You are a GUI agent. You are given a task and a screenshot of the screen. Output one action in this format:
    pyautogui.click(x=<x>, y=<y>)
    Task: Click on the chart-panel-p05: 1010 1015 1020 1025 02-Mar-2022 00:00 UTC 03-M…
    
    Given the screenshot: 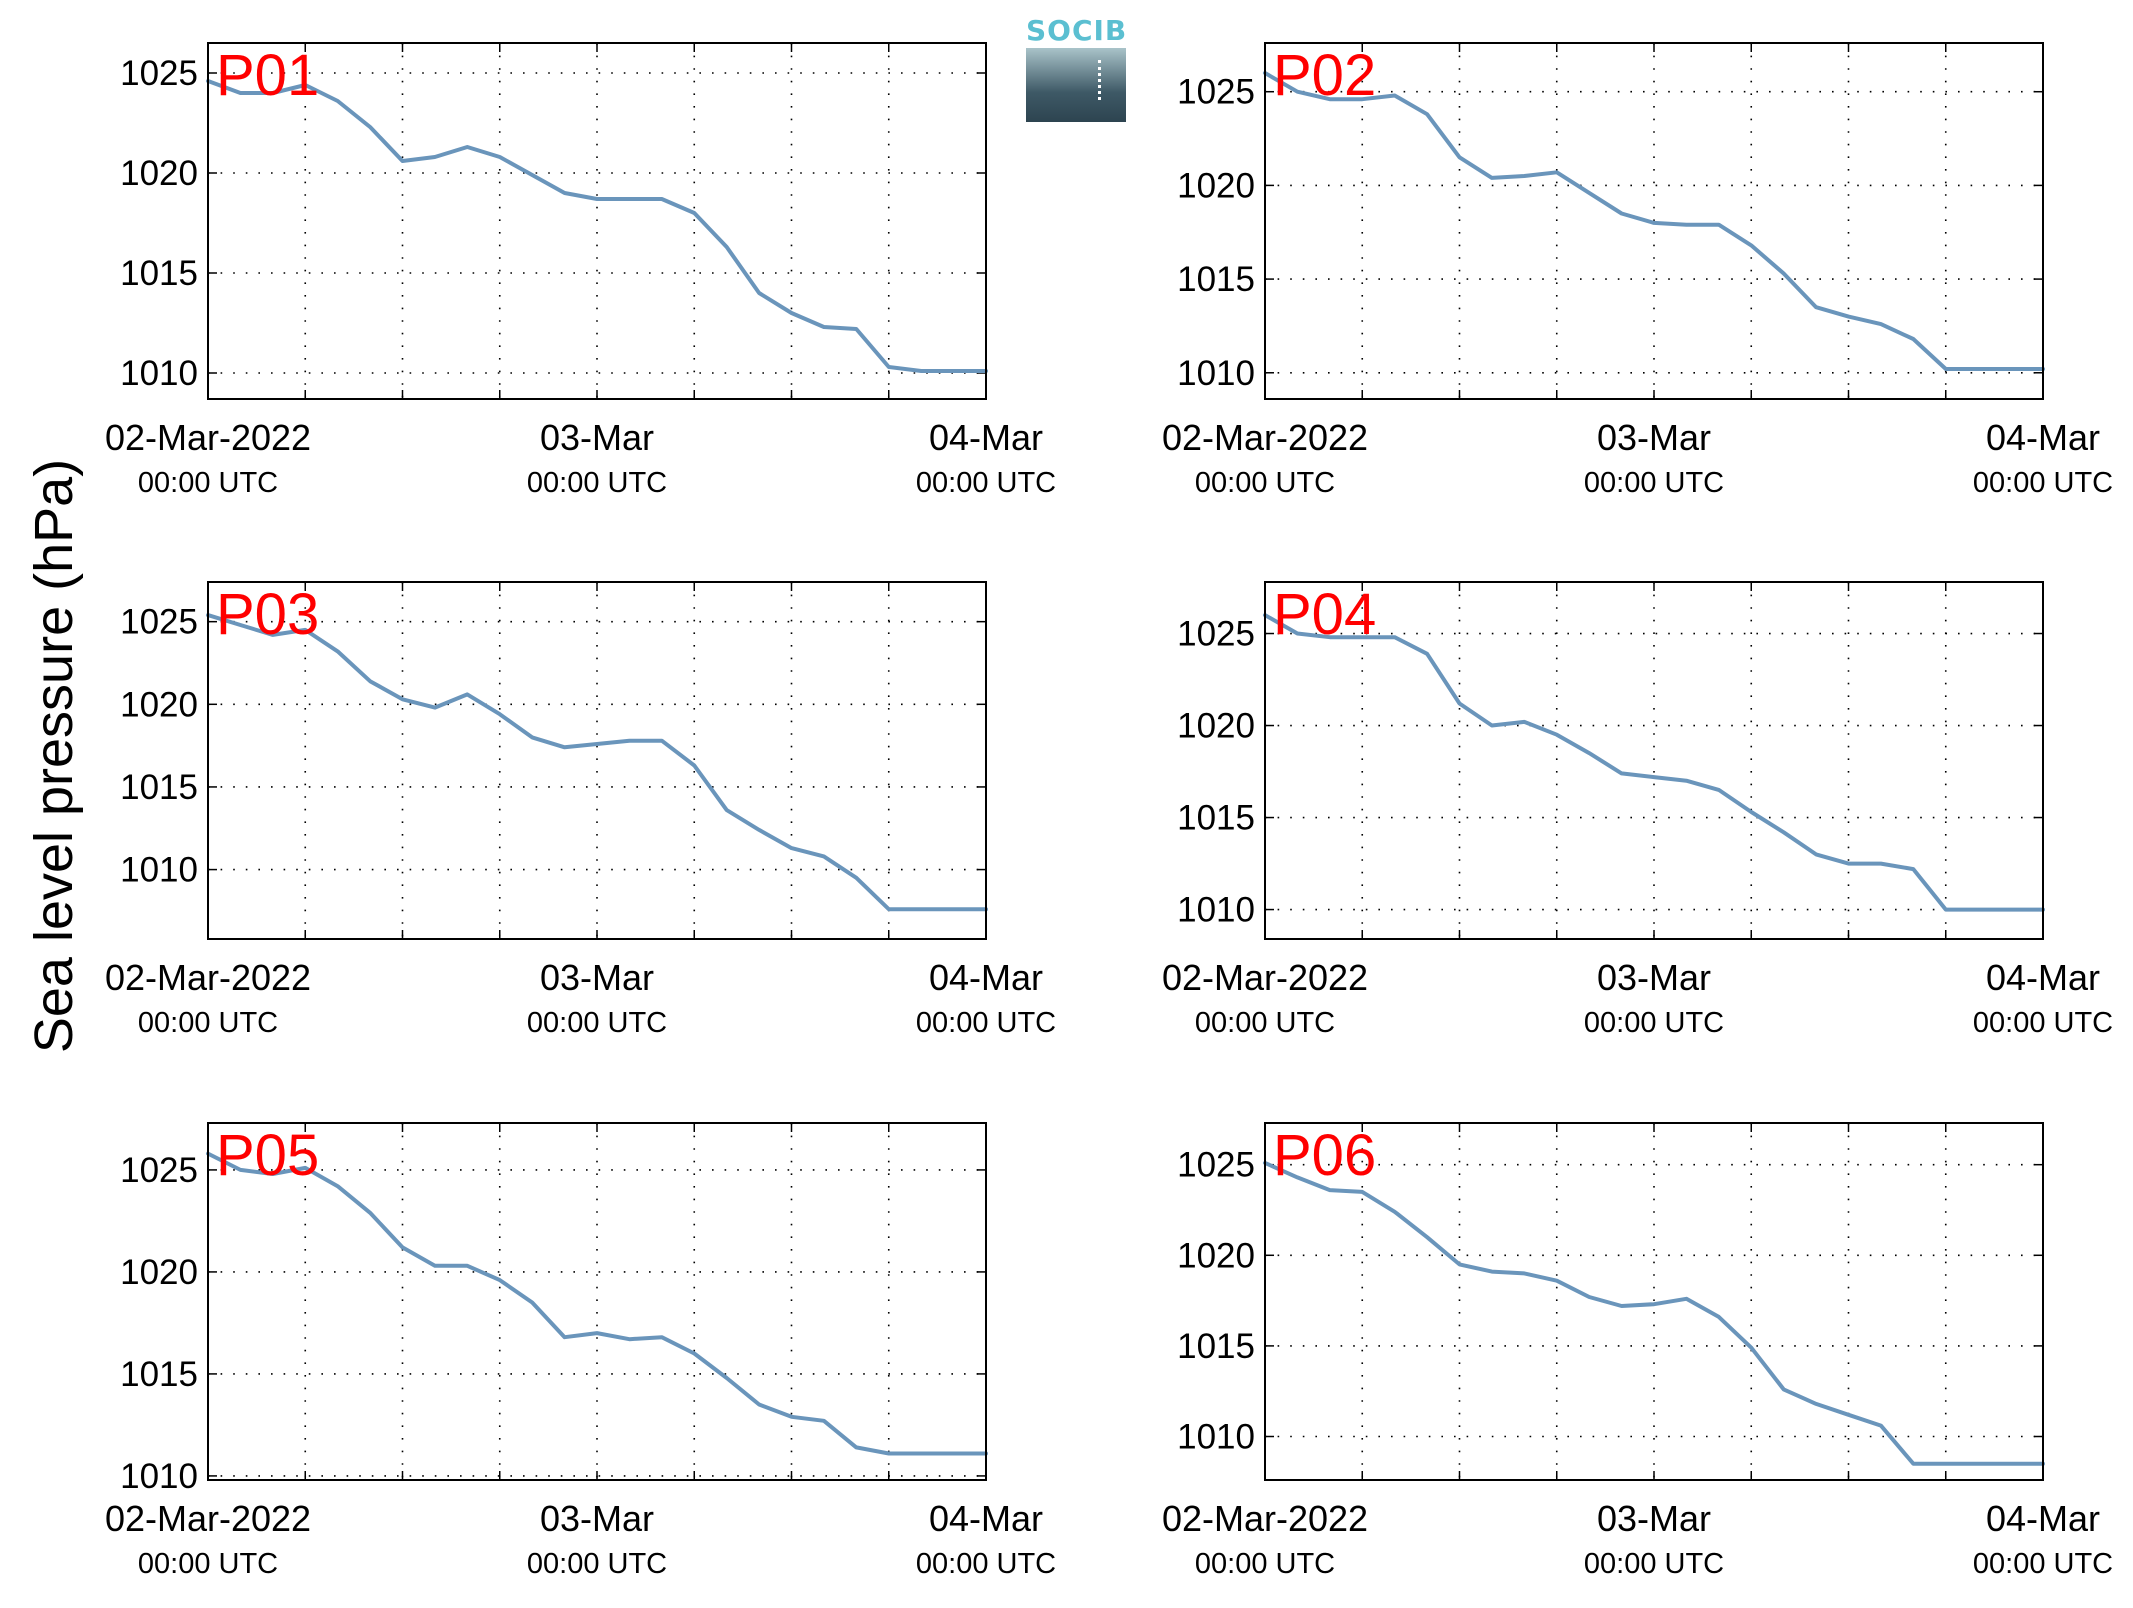 What is the action you would take?
    pyautogui.click(x=580, y=1351)
    